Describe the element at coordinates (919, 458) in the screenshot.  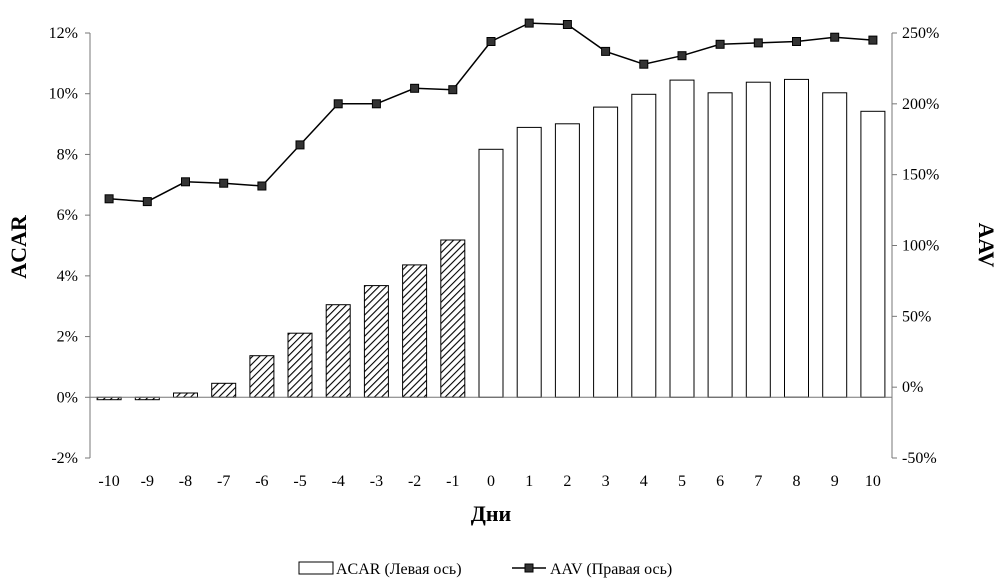
I see `y-right-tick-label: -50%` at that location.